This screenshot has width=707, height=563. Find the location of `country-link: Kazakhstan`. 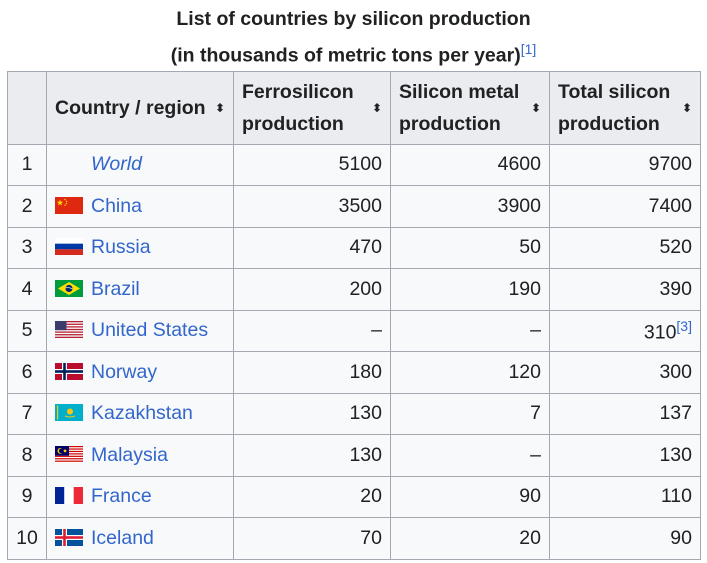

country-link: Kazakhstan is located at coordinates (142, 413).